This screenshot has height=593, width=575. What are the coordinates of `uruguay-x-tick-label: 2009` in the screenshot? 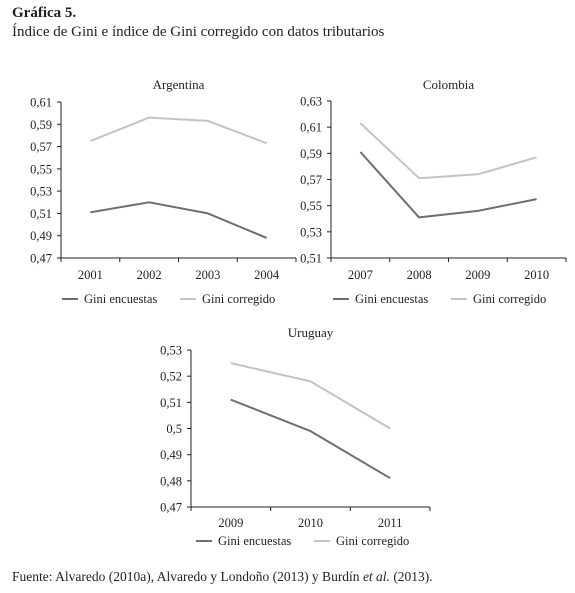 It's located at (230, 523).